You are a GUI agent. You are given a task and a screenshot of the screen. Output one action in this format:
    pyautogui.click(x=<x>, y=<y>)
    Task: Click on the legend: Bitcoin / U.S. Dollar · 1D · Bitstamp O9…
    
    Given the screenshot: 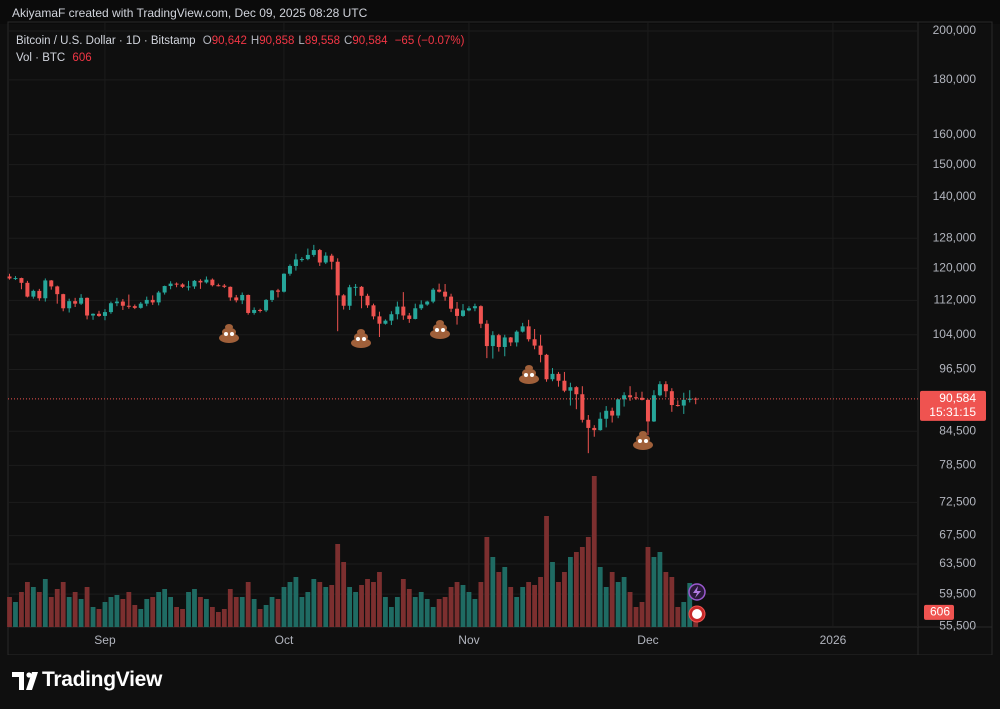 What is the action you would take?
    pyautogui.click(x=240, y=50)
    